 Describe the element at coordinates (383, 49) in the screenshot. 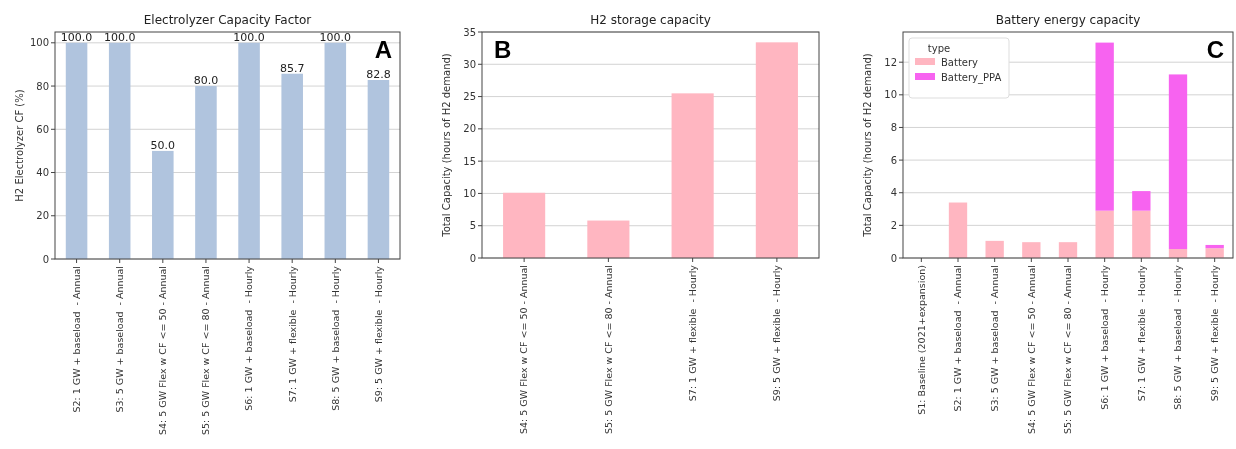

I see `annotation: A` at that location.